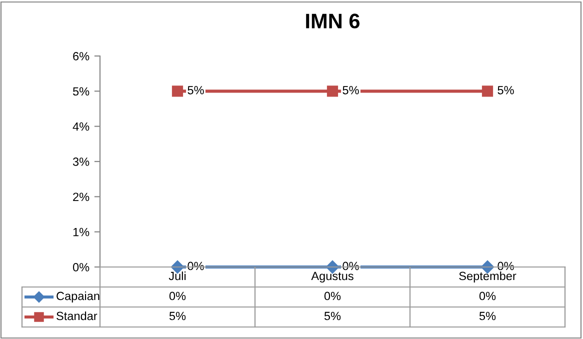 The width and height of the screenshot is (583, 339). What do you see at coordinates (333, 21) in the screenshot?
I see `chart-title: IMN 6` at bounding box center [333, 21].